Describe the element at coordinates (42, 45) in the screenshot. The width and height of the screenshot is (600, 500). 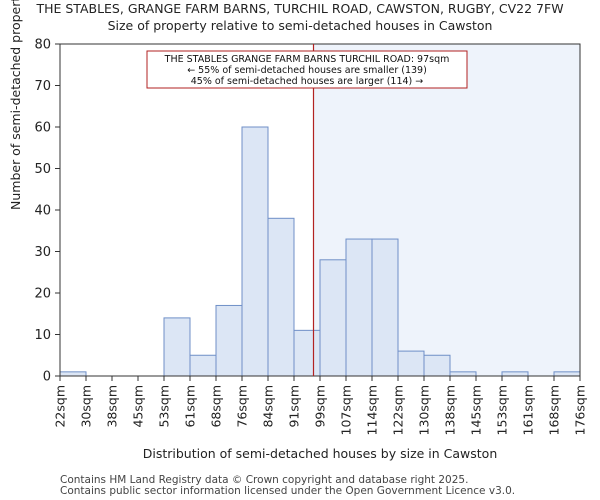
I see `y-tick-label: 80` at that location.